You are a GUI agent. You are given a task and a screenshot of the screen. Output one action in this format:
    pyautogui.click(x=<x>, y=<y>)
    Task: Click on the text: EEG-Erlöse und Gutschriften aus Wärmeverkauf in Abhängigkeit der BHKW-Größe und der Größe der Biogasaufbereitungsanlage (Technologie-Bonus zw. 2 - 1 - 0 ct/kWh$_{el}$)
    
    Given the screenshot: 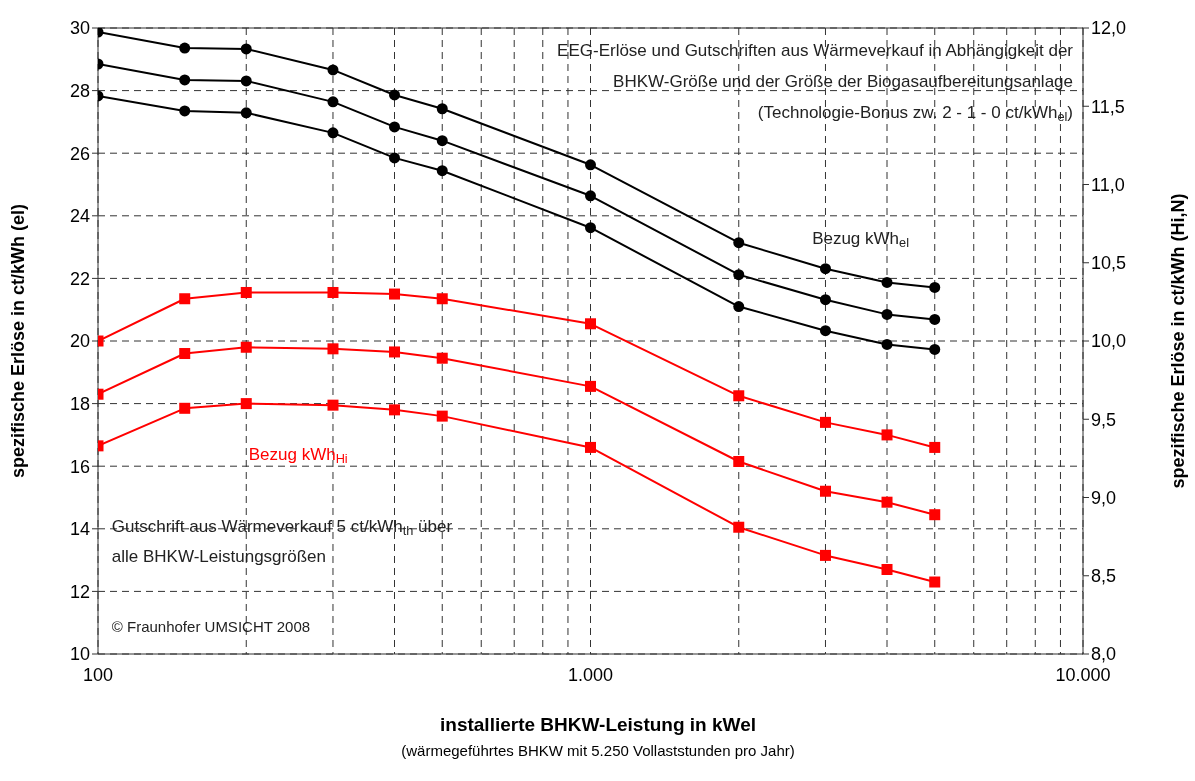 What is the action you would take?
    pyautogui.click(x=815, y=82)
    